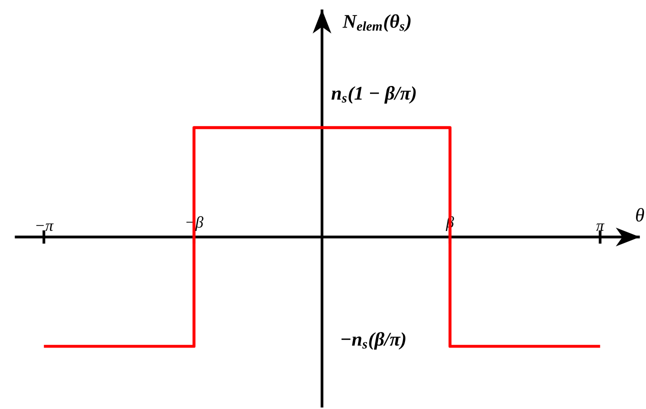  Describe the element at coordinates (376, 23) in the screenshot. I see `y-axis-title: N$_{elem}$(θ$_{s}$)` at that location.